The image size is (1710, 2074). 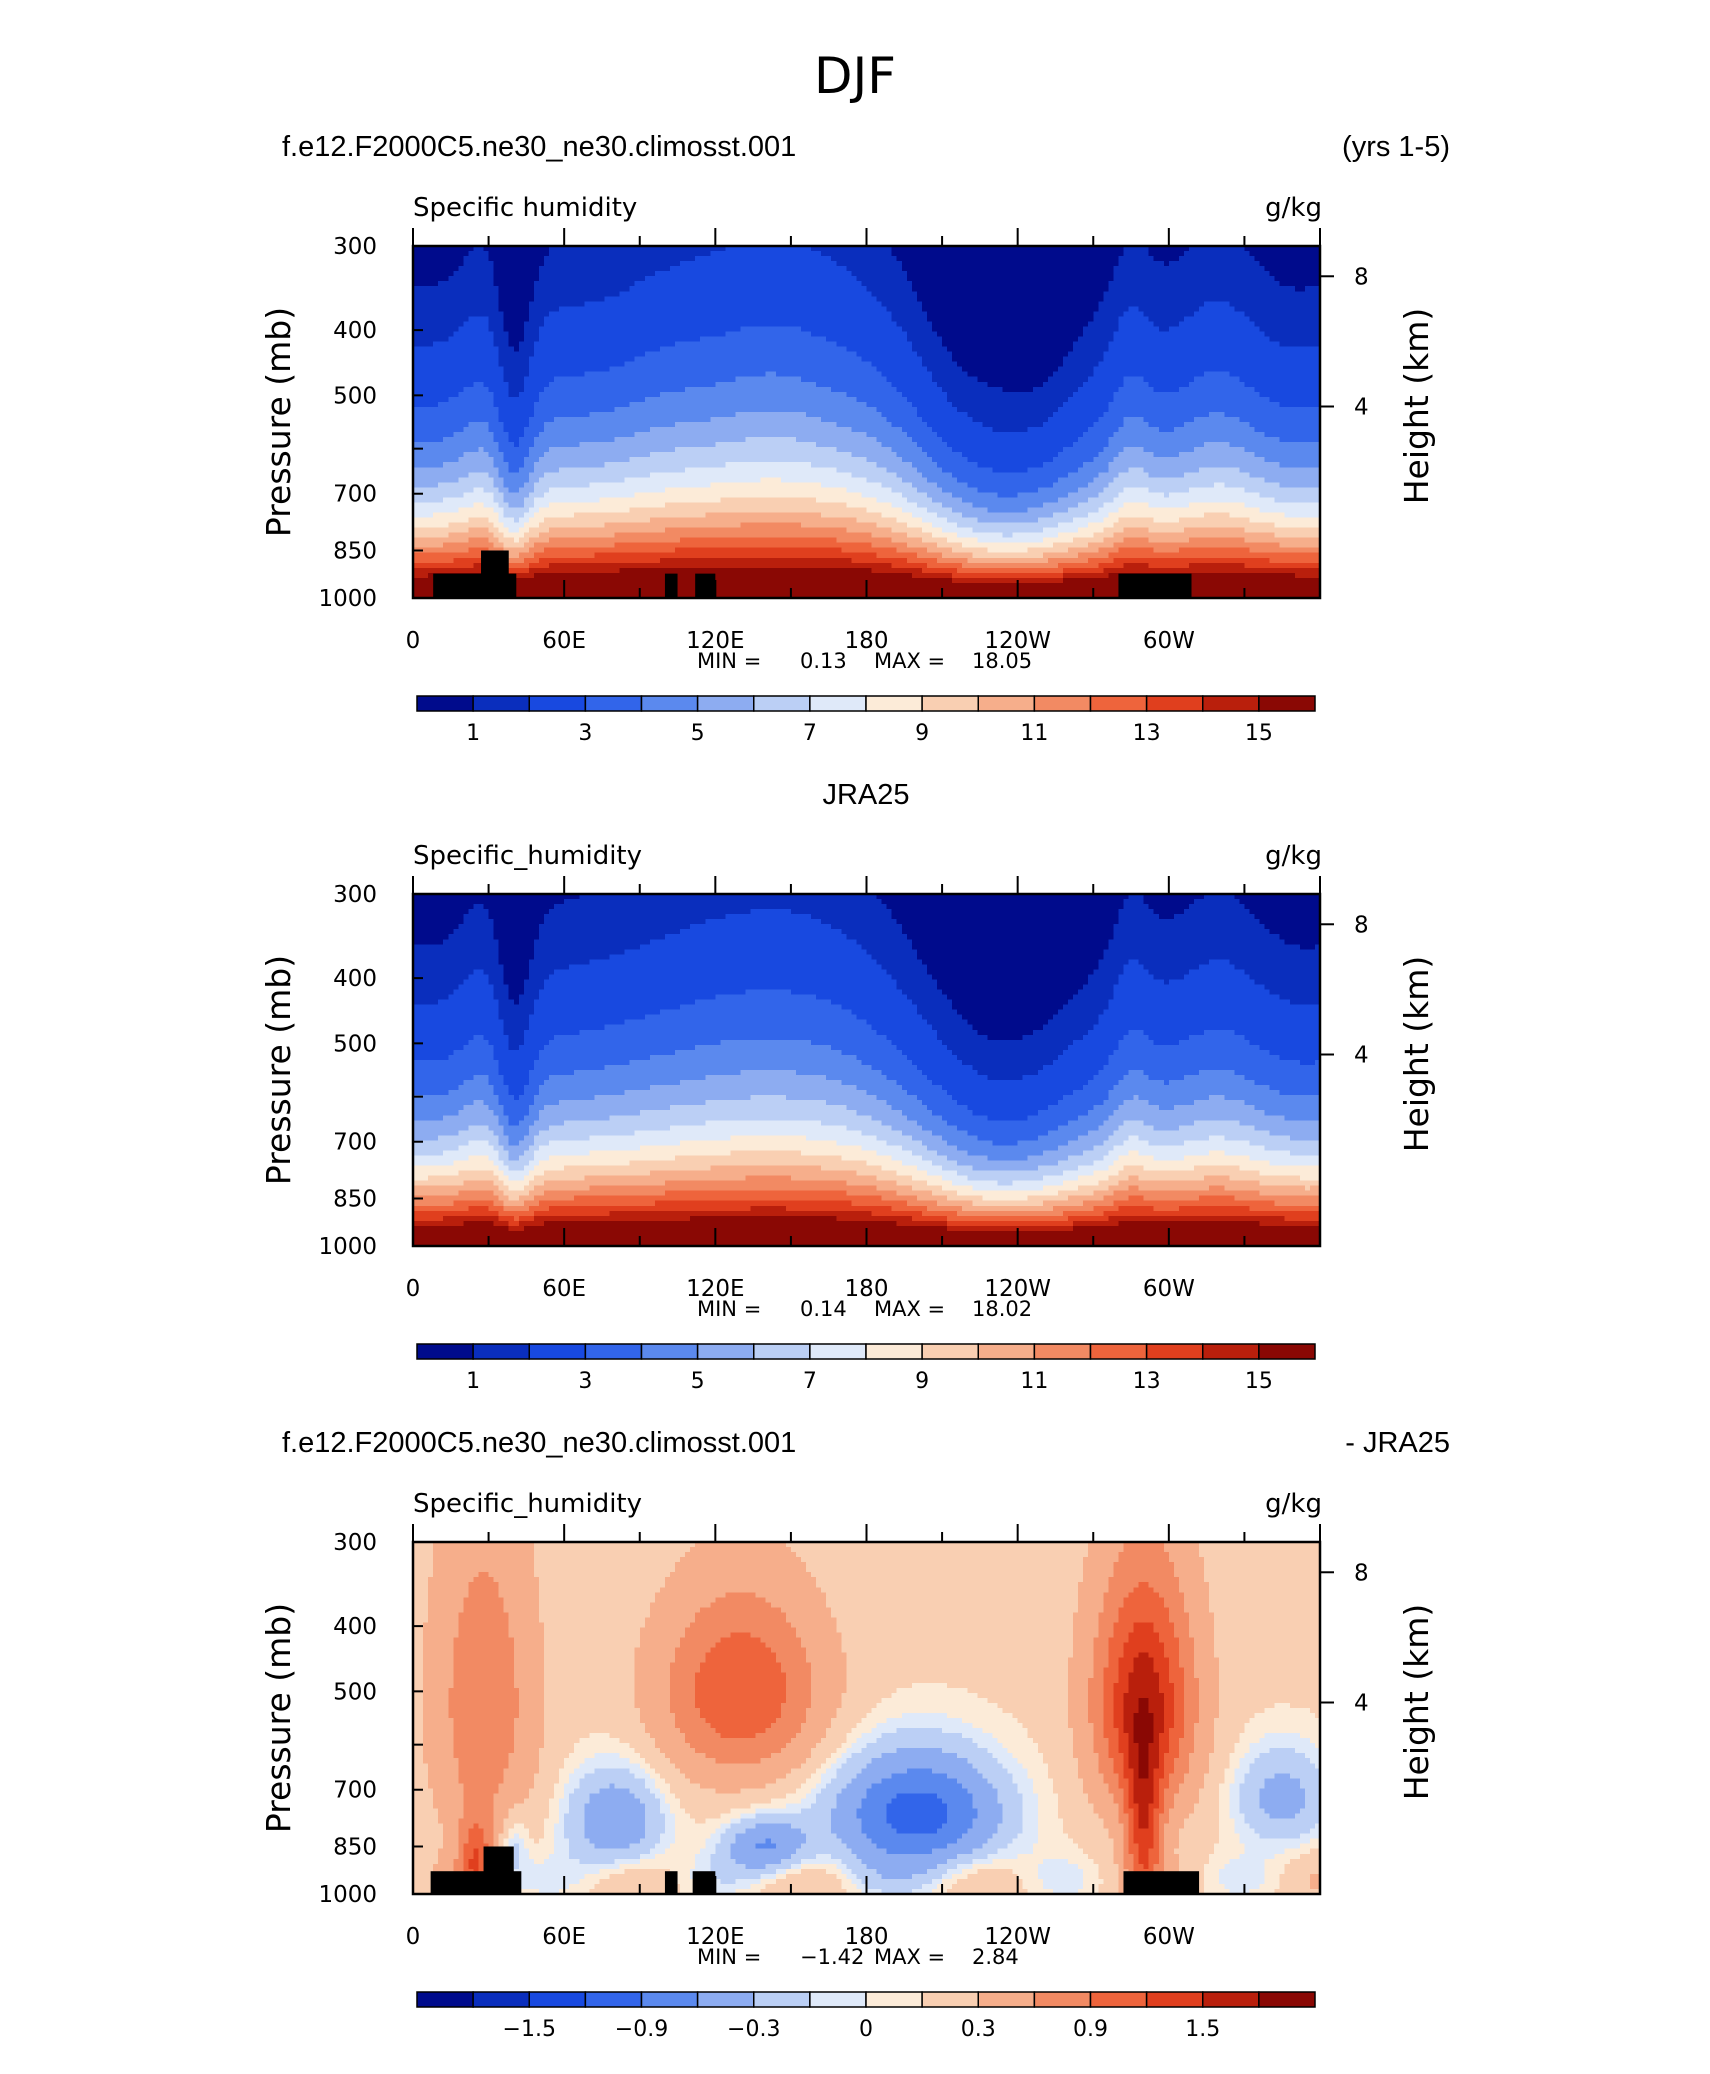 I want to click on colorbar-label: 1, so click(x=473, y=733).